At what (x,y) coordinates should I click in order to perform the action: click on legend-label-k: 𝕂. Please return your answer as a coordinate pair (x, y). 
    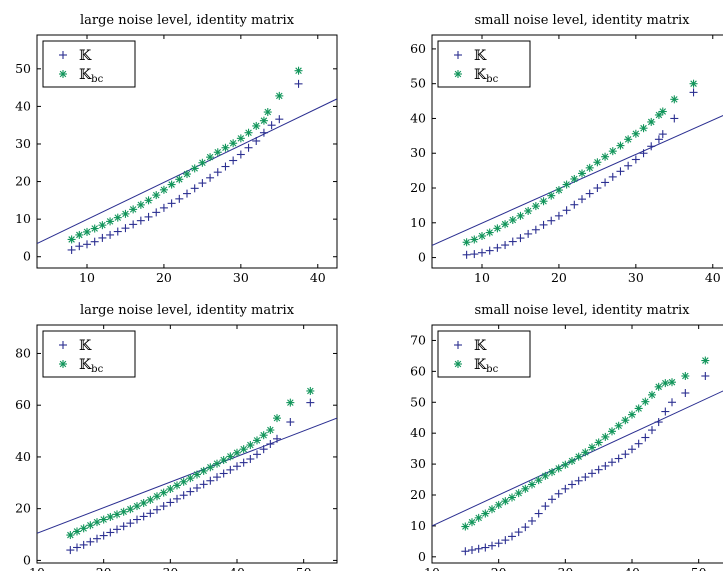
    Looking at the image, I should click on (480, 346).